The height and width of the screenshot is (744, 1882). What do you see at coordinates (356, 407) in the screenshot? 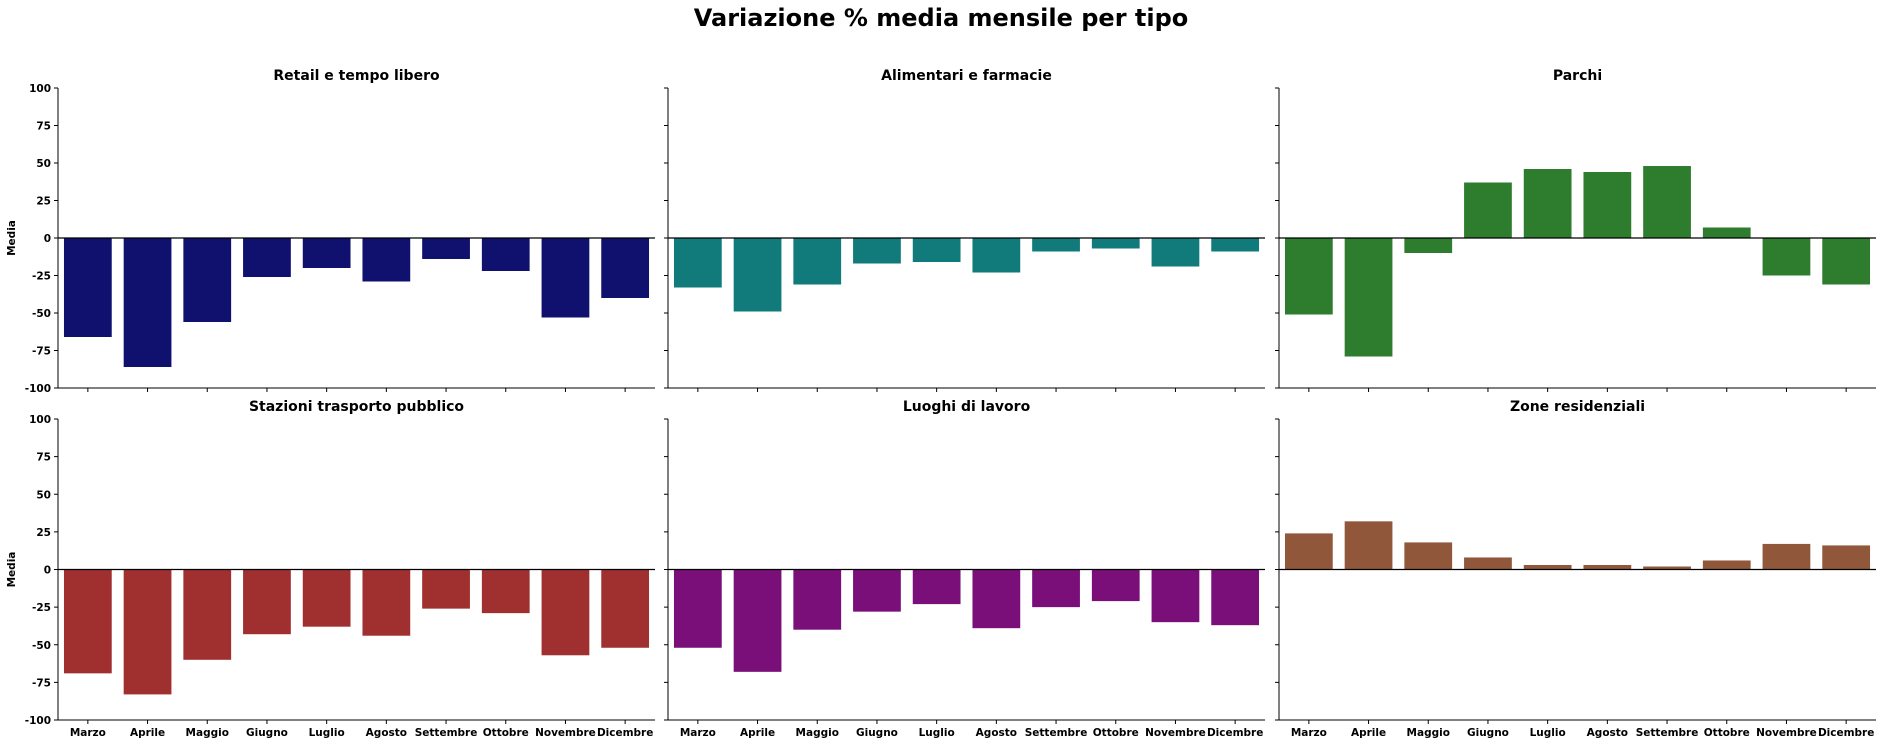
I see `panel-title: Stazioni trasporto pubblico` at bounding box center [356, 407].